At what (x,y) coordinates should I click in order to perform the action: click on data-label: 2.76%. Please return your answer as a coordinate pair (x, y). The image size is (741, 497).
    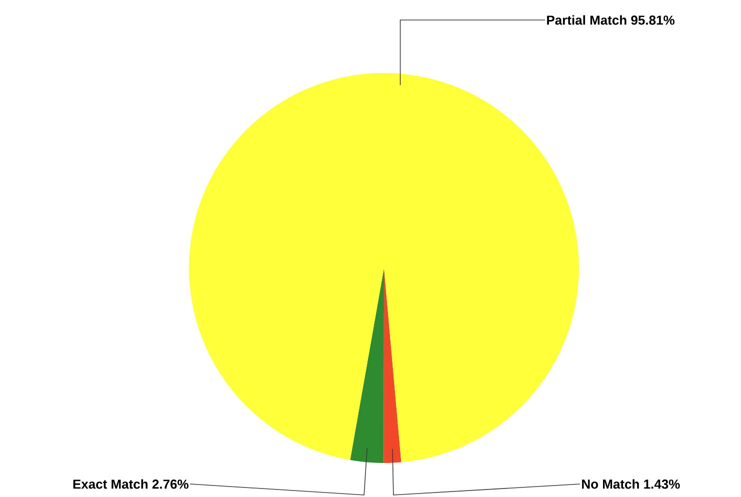
    Looking at the image, I should click on (170, 484).